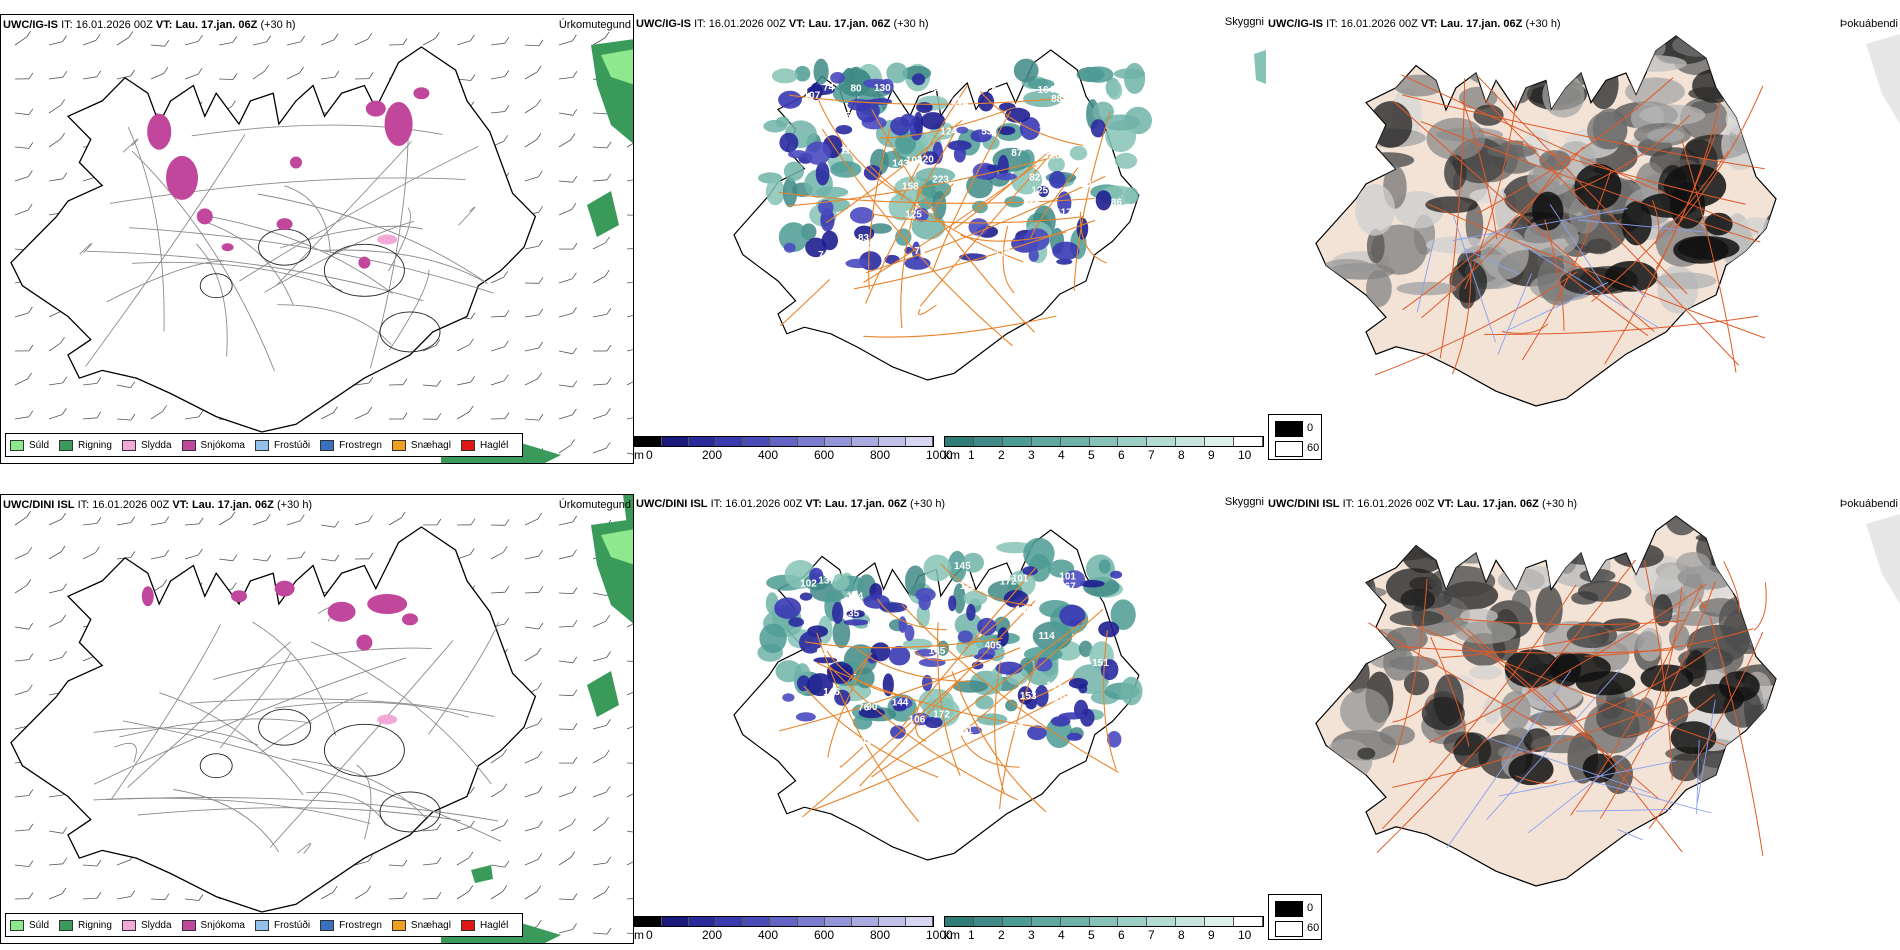 The height and width of the screenshot is (950, 1900). Describe the element at coordinates (1607, 700) in the screenshot. I see `fog-map` at that location.